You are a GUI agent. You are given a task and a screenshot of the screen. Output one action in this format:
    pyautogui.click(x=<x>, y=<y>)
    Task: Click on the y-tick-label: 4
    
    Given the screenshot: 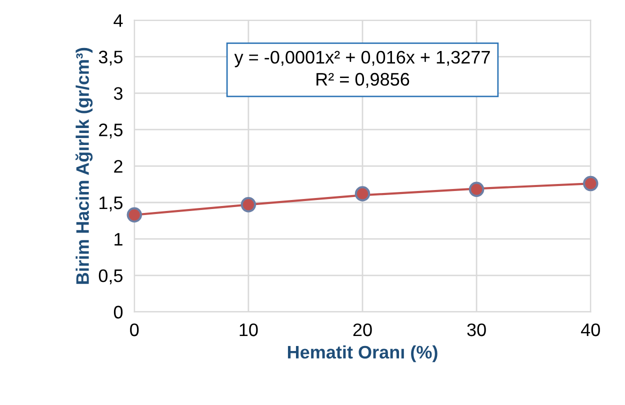 What is the action you would take?
    pyautogui.click(x=118, y=20)
    